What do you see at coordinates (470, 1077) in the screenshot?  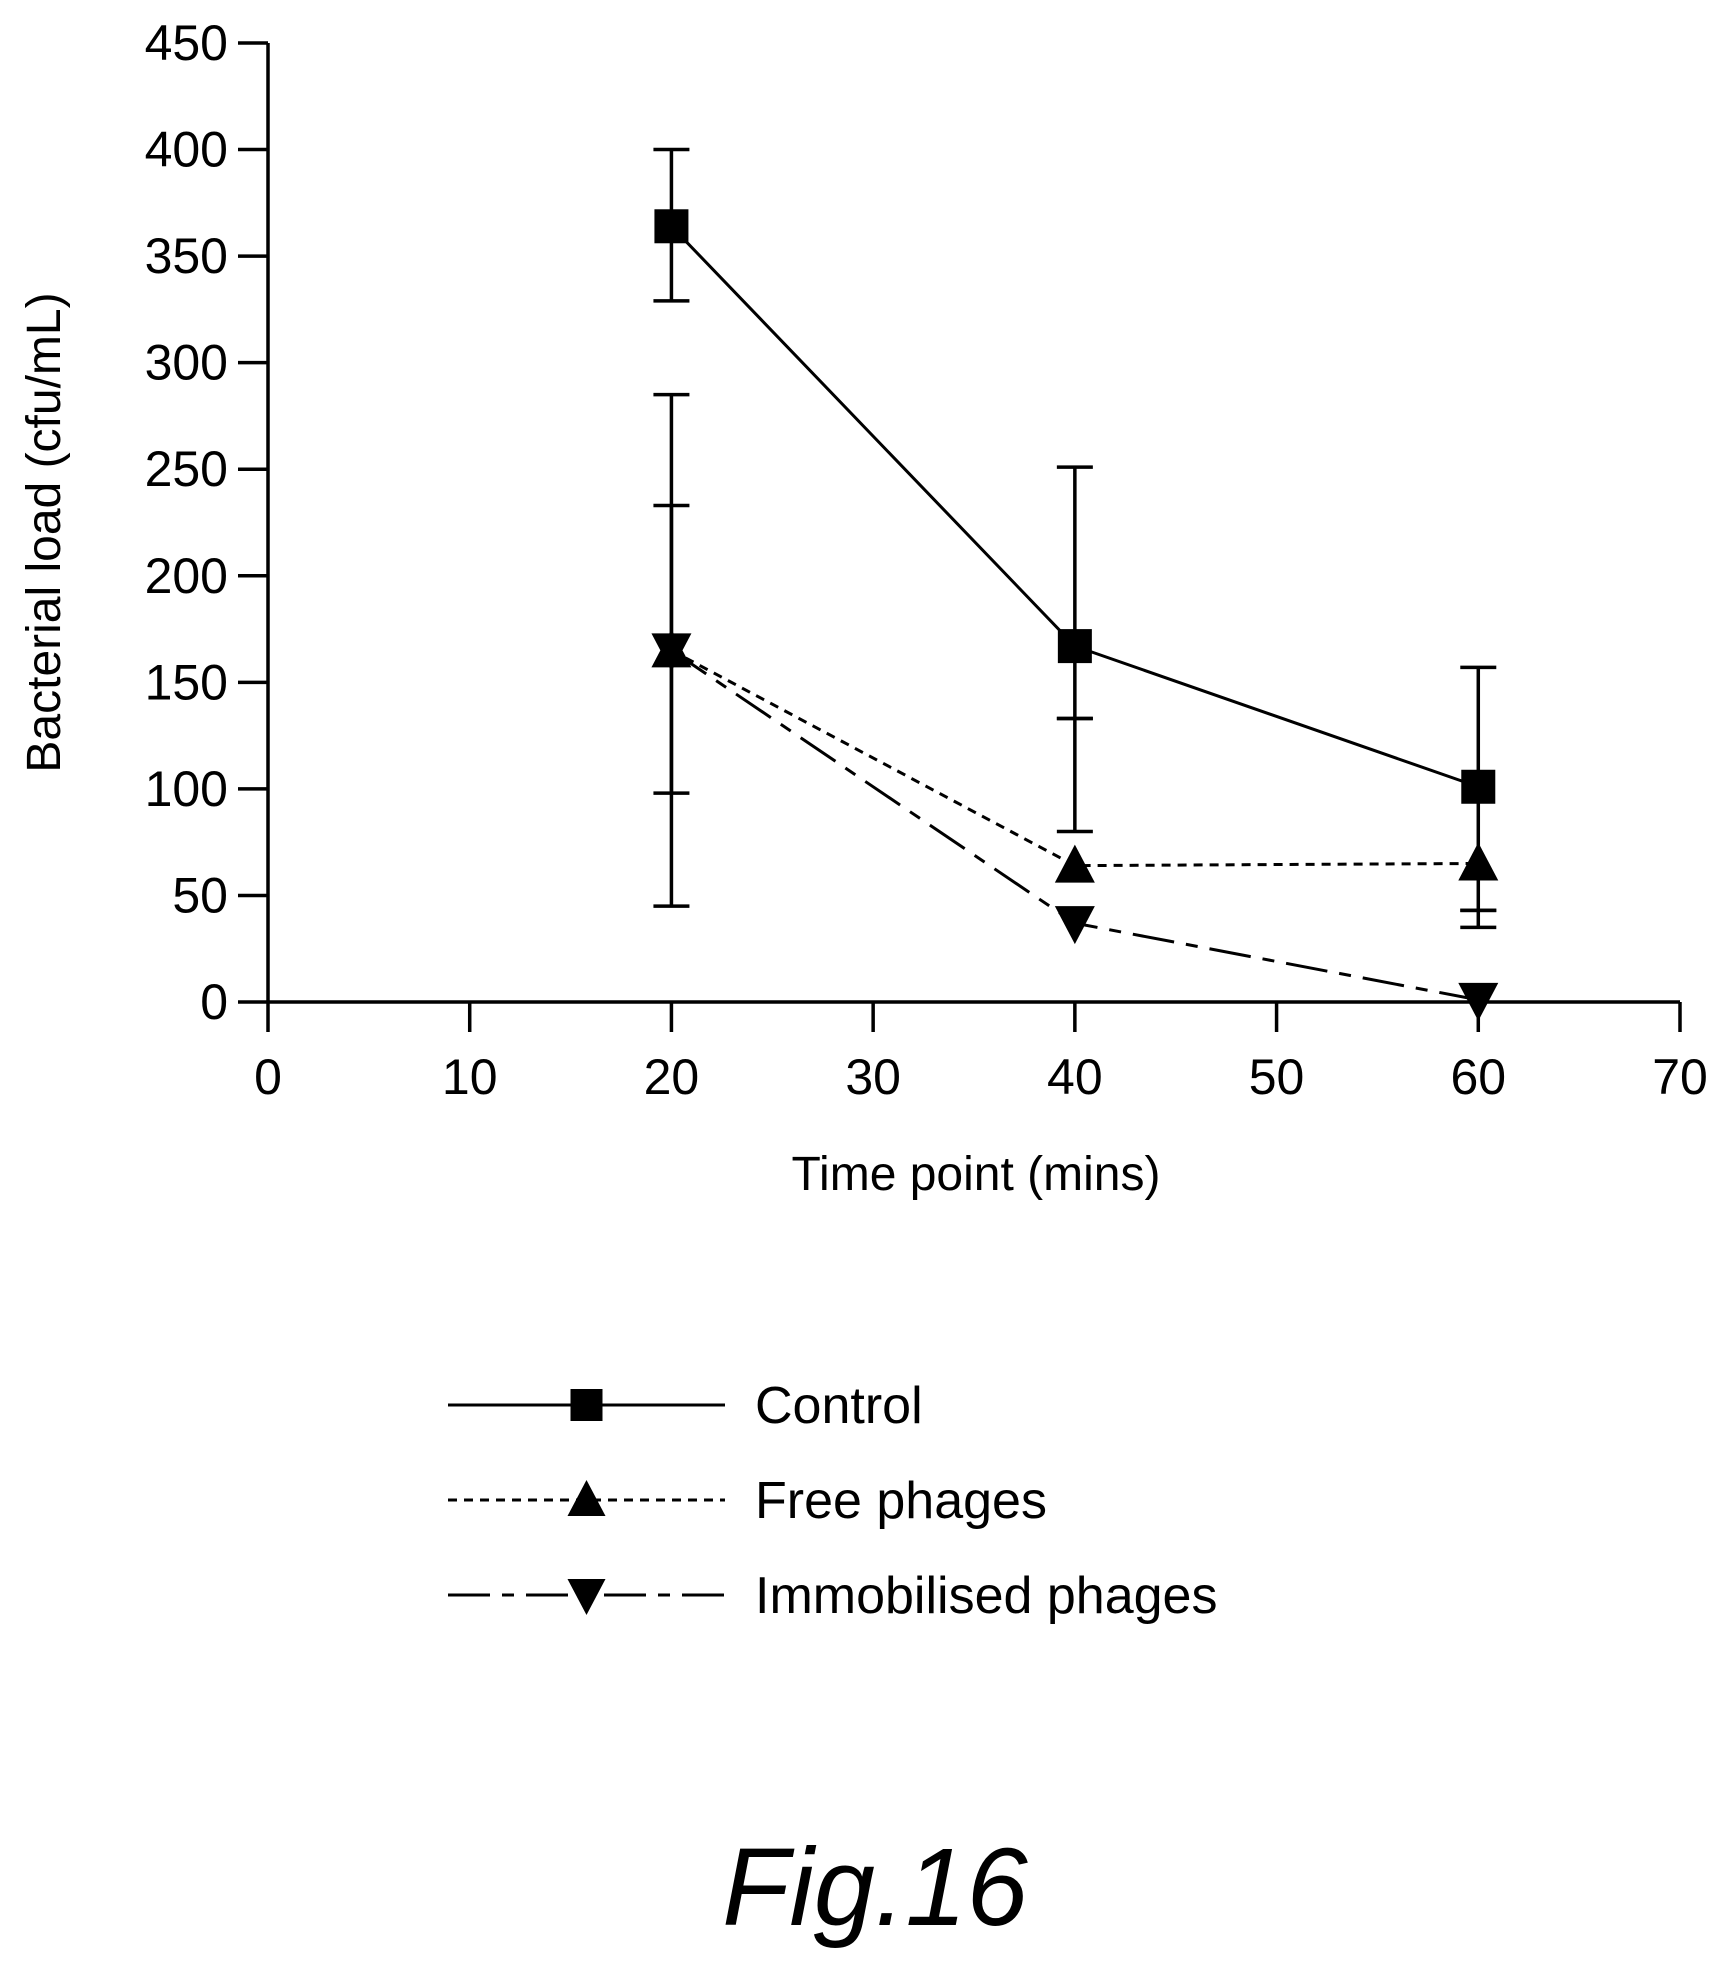 I see `x-tick-label: 10` at bounding box center [470, 1077].